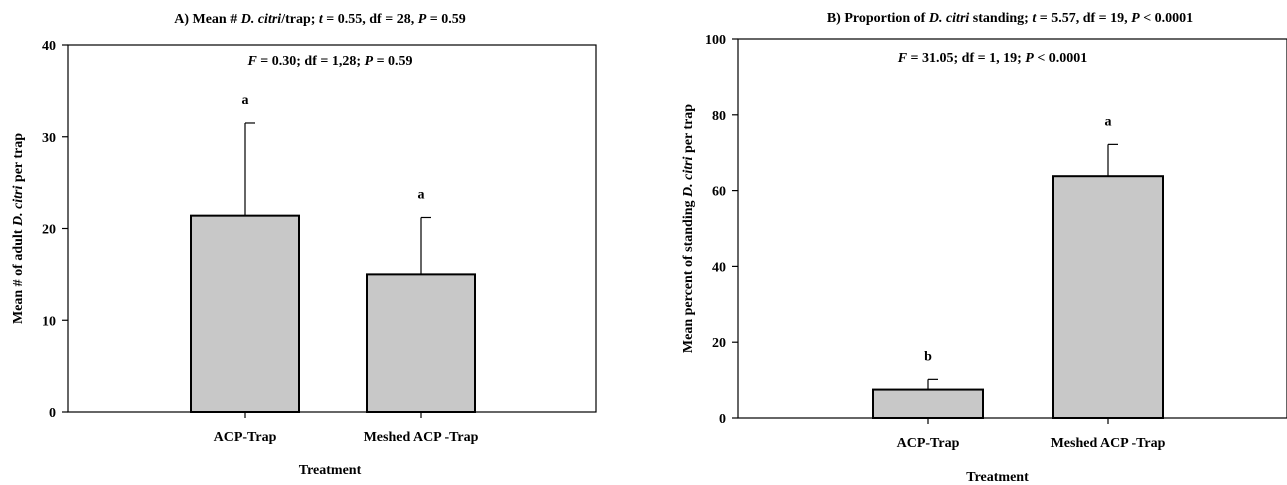 This screenshot has height=485, width=1287. Describe the element at coordinates (1083, 18) in the screenshot. I see `text-run: = 5.57, df = 19,` at that location.